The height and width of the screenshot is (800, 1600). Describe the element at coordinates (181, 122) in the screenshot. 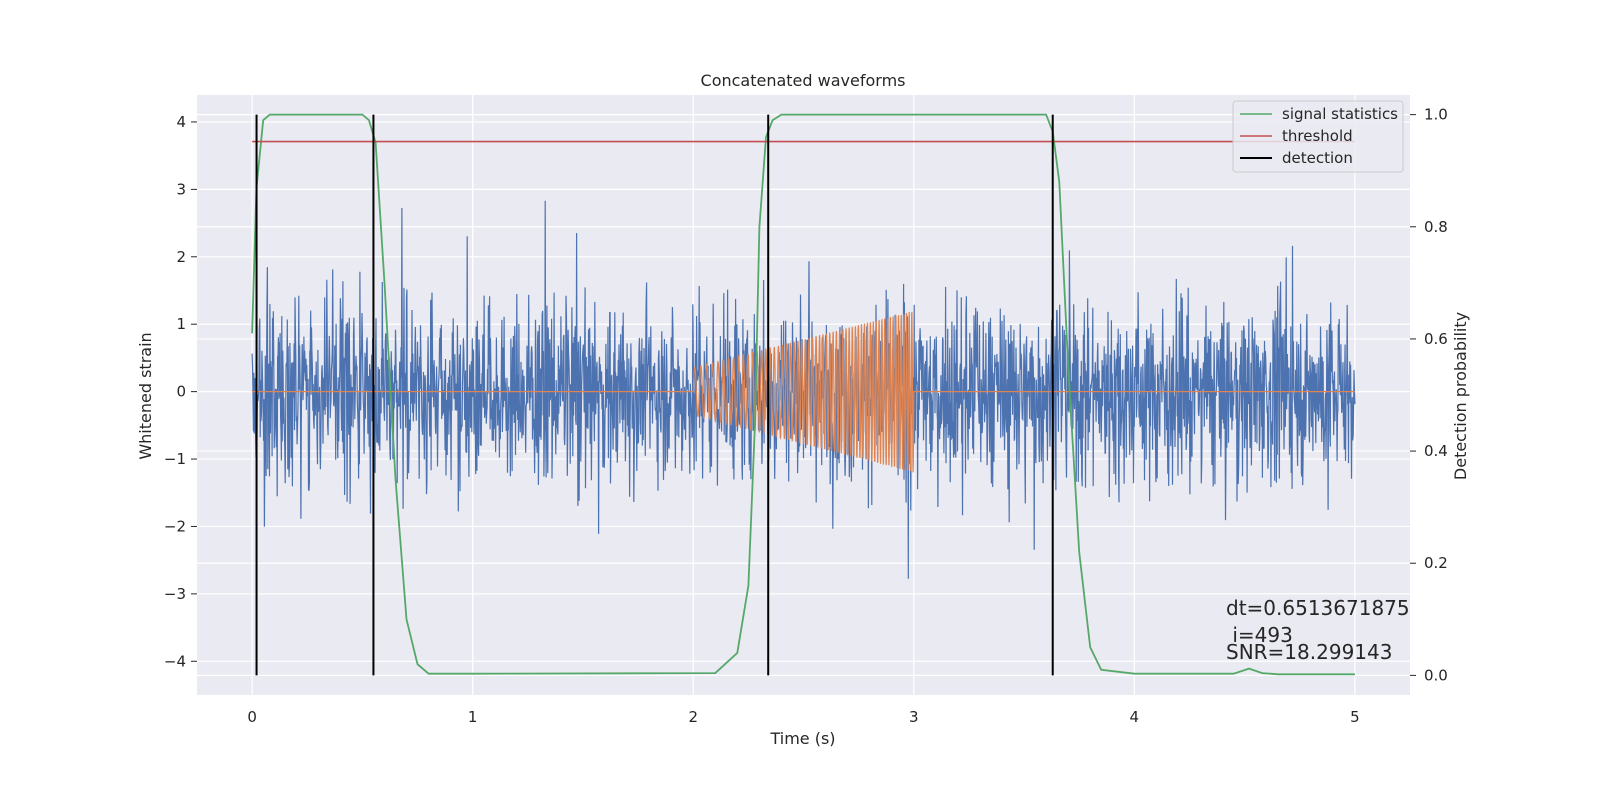

I see `y-tick-label: 4` at that location.